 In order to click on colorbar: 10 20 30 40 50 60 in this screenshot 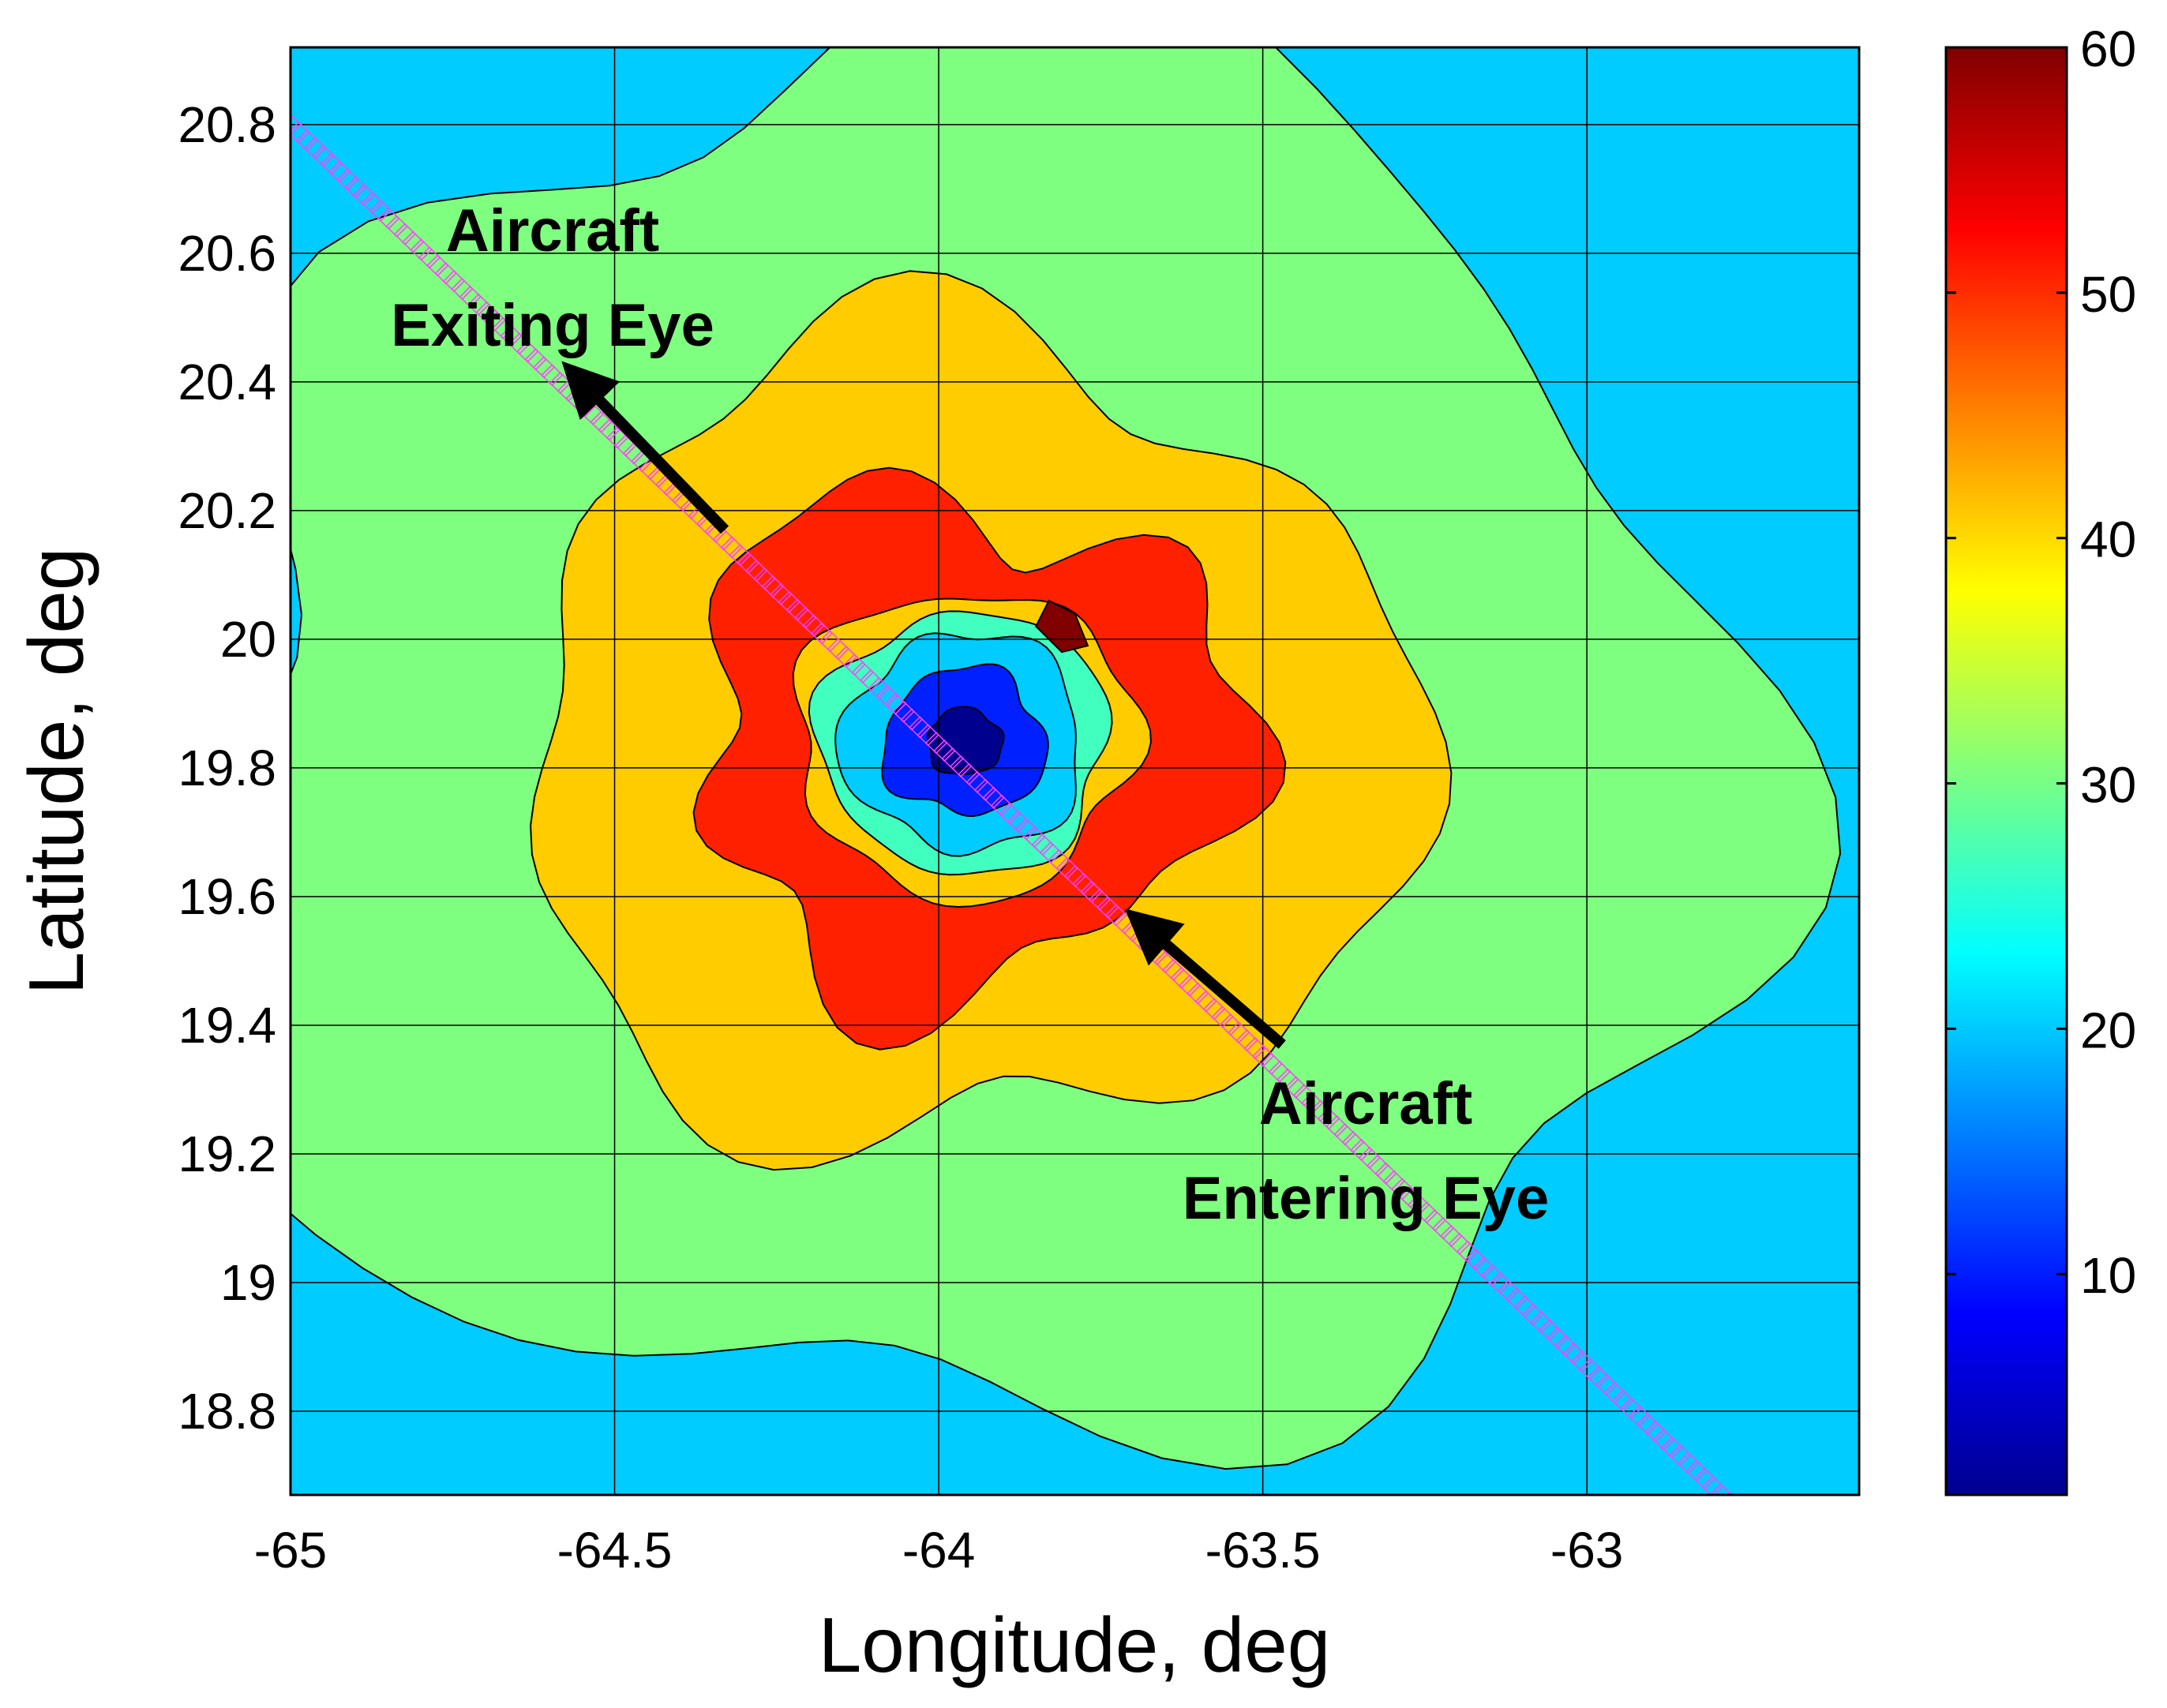, I will do `click(2040, 758)`.